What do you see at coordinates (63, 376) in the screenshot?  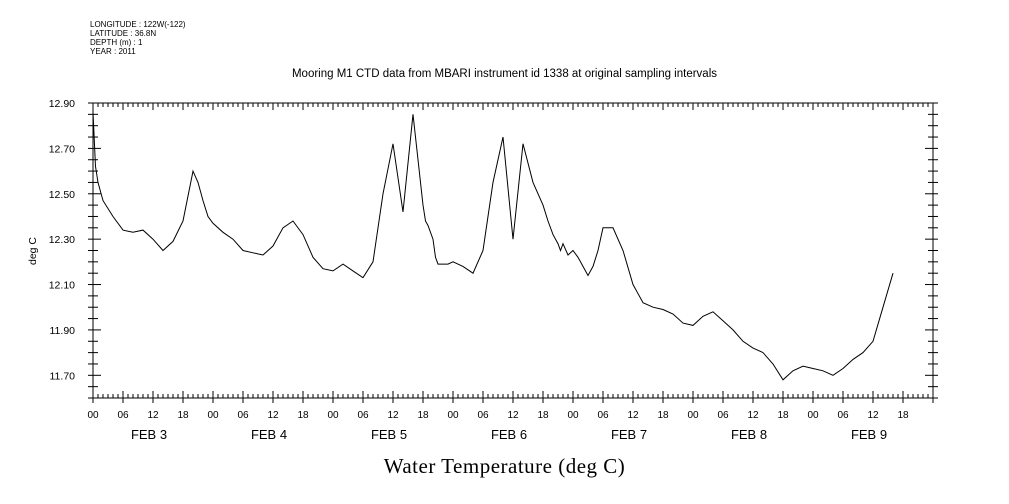 I see `y-tick-label: 11.70` at bounding box center [63, 376].